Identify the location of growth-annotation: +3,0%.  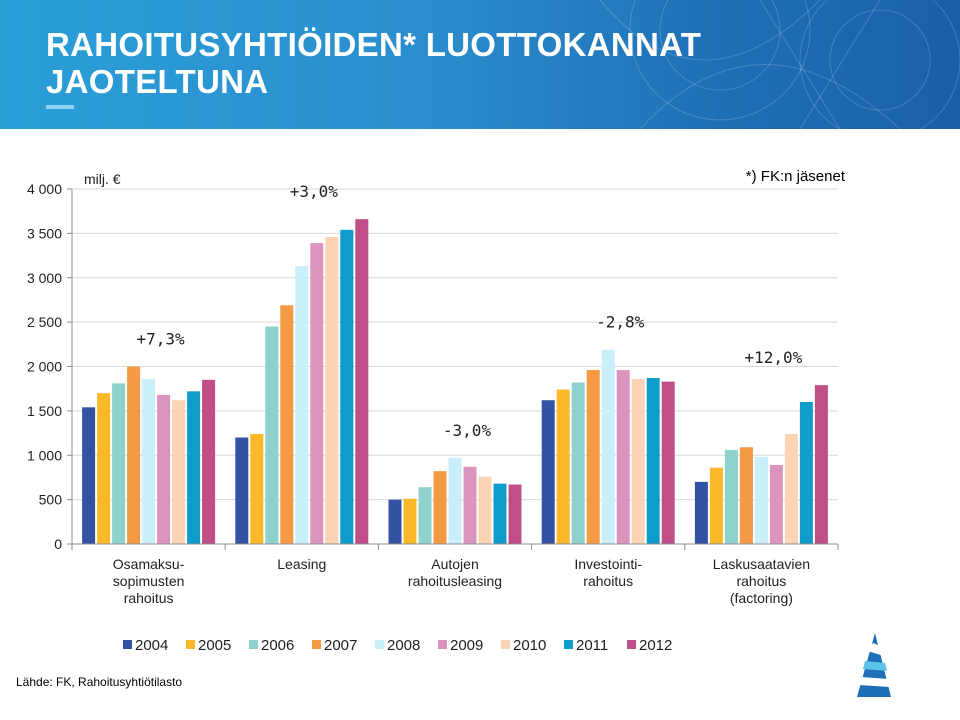
(314, 191).